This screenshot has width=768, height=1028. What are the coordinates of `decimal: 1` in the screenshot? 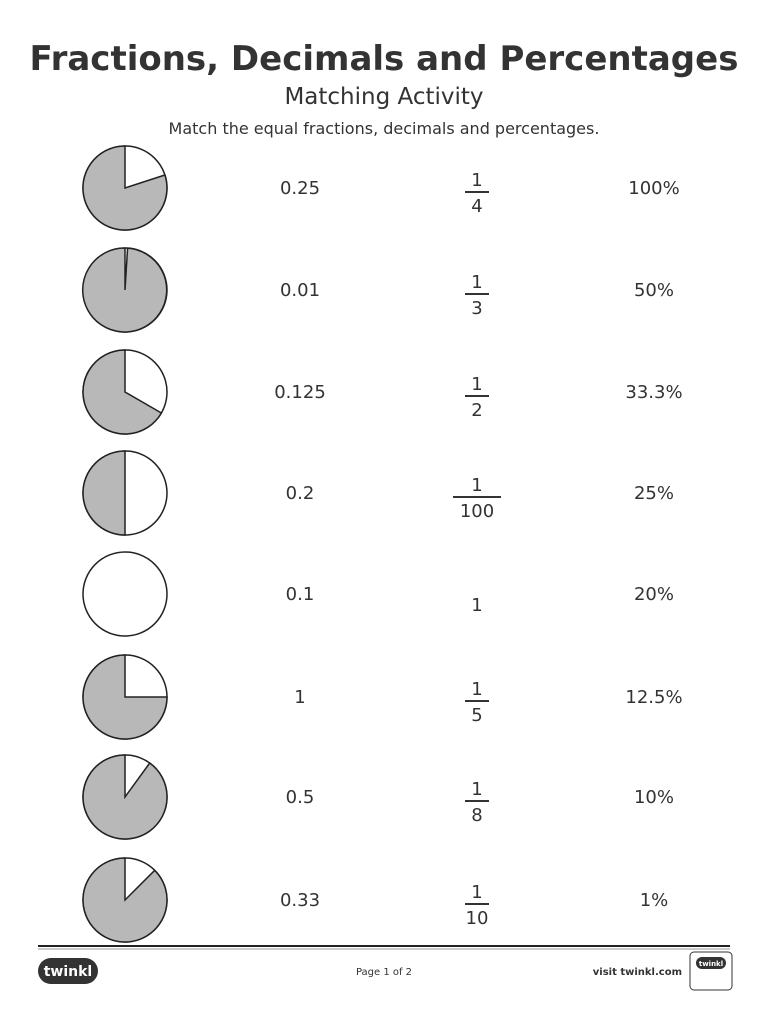 It's located at (299, 697).